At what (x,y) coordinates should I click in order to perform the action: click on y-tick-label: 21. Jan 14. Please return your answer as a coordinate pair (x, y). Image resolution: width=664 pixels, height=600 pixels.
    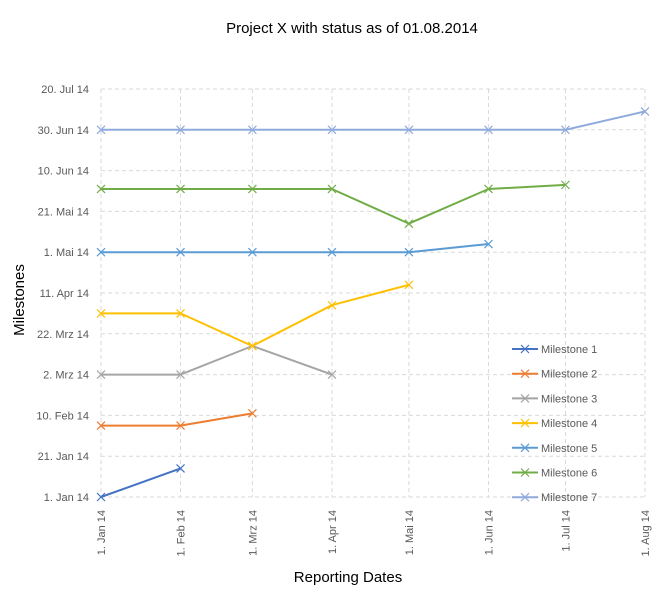
    Looking at the image, I should click on (63, 457).